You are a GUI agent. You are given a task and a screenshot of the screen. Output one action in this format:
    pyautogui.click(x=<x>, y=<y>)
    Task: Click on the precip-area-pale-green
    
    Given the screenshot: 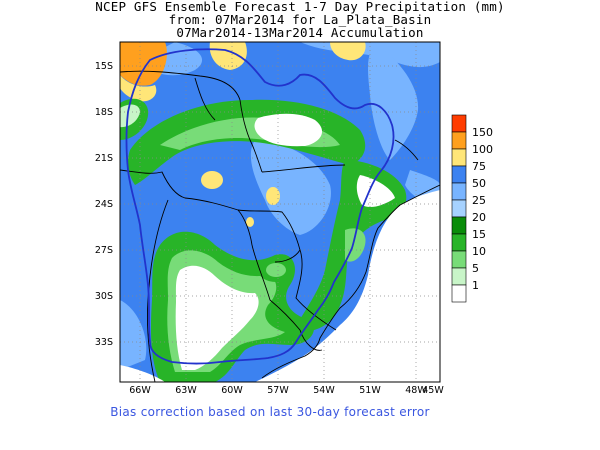 What is the action you would take?
    pyautogui.click(x=130, y=116)
    